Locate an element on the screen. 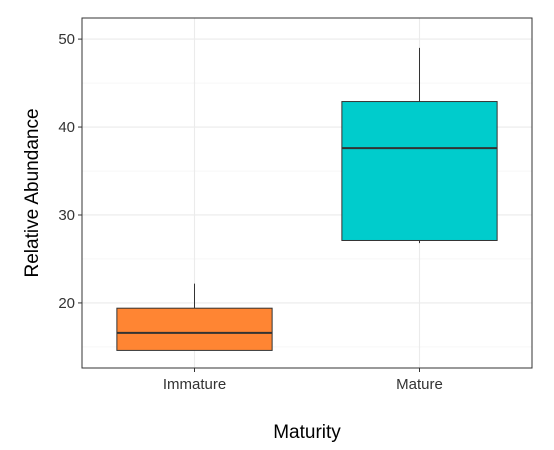  x-tick-label: Mature is located at coordinates (419, 384).